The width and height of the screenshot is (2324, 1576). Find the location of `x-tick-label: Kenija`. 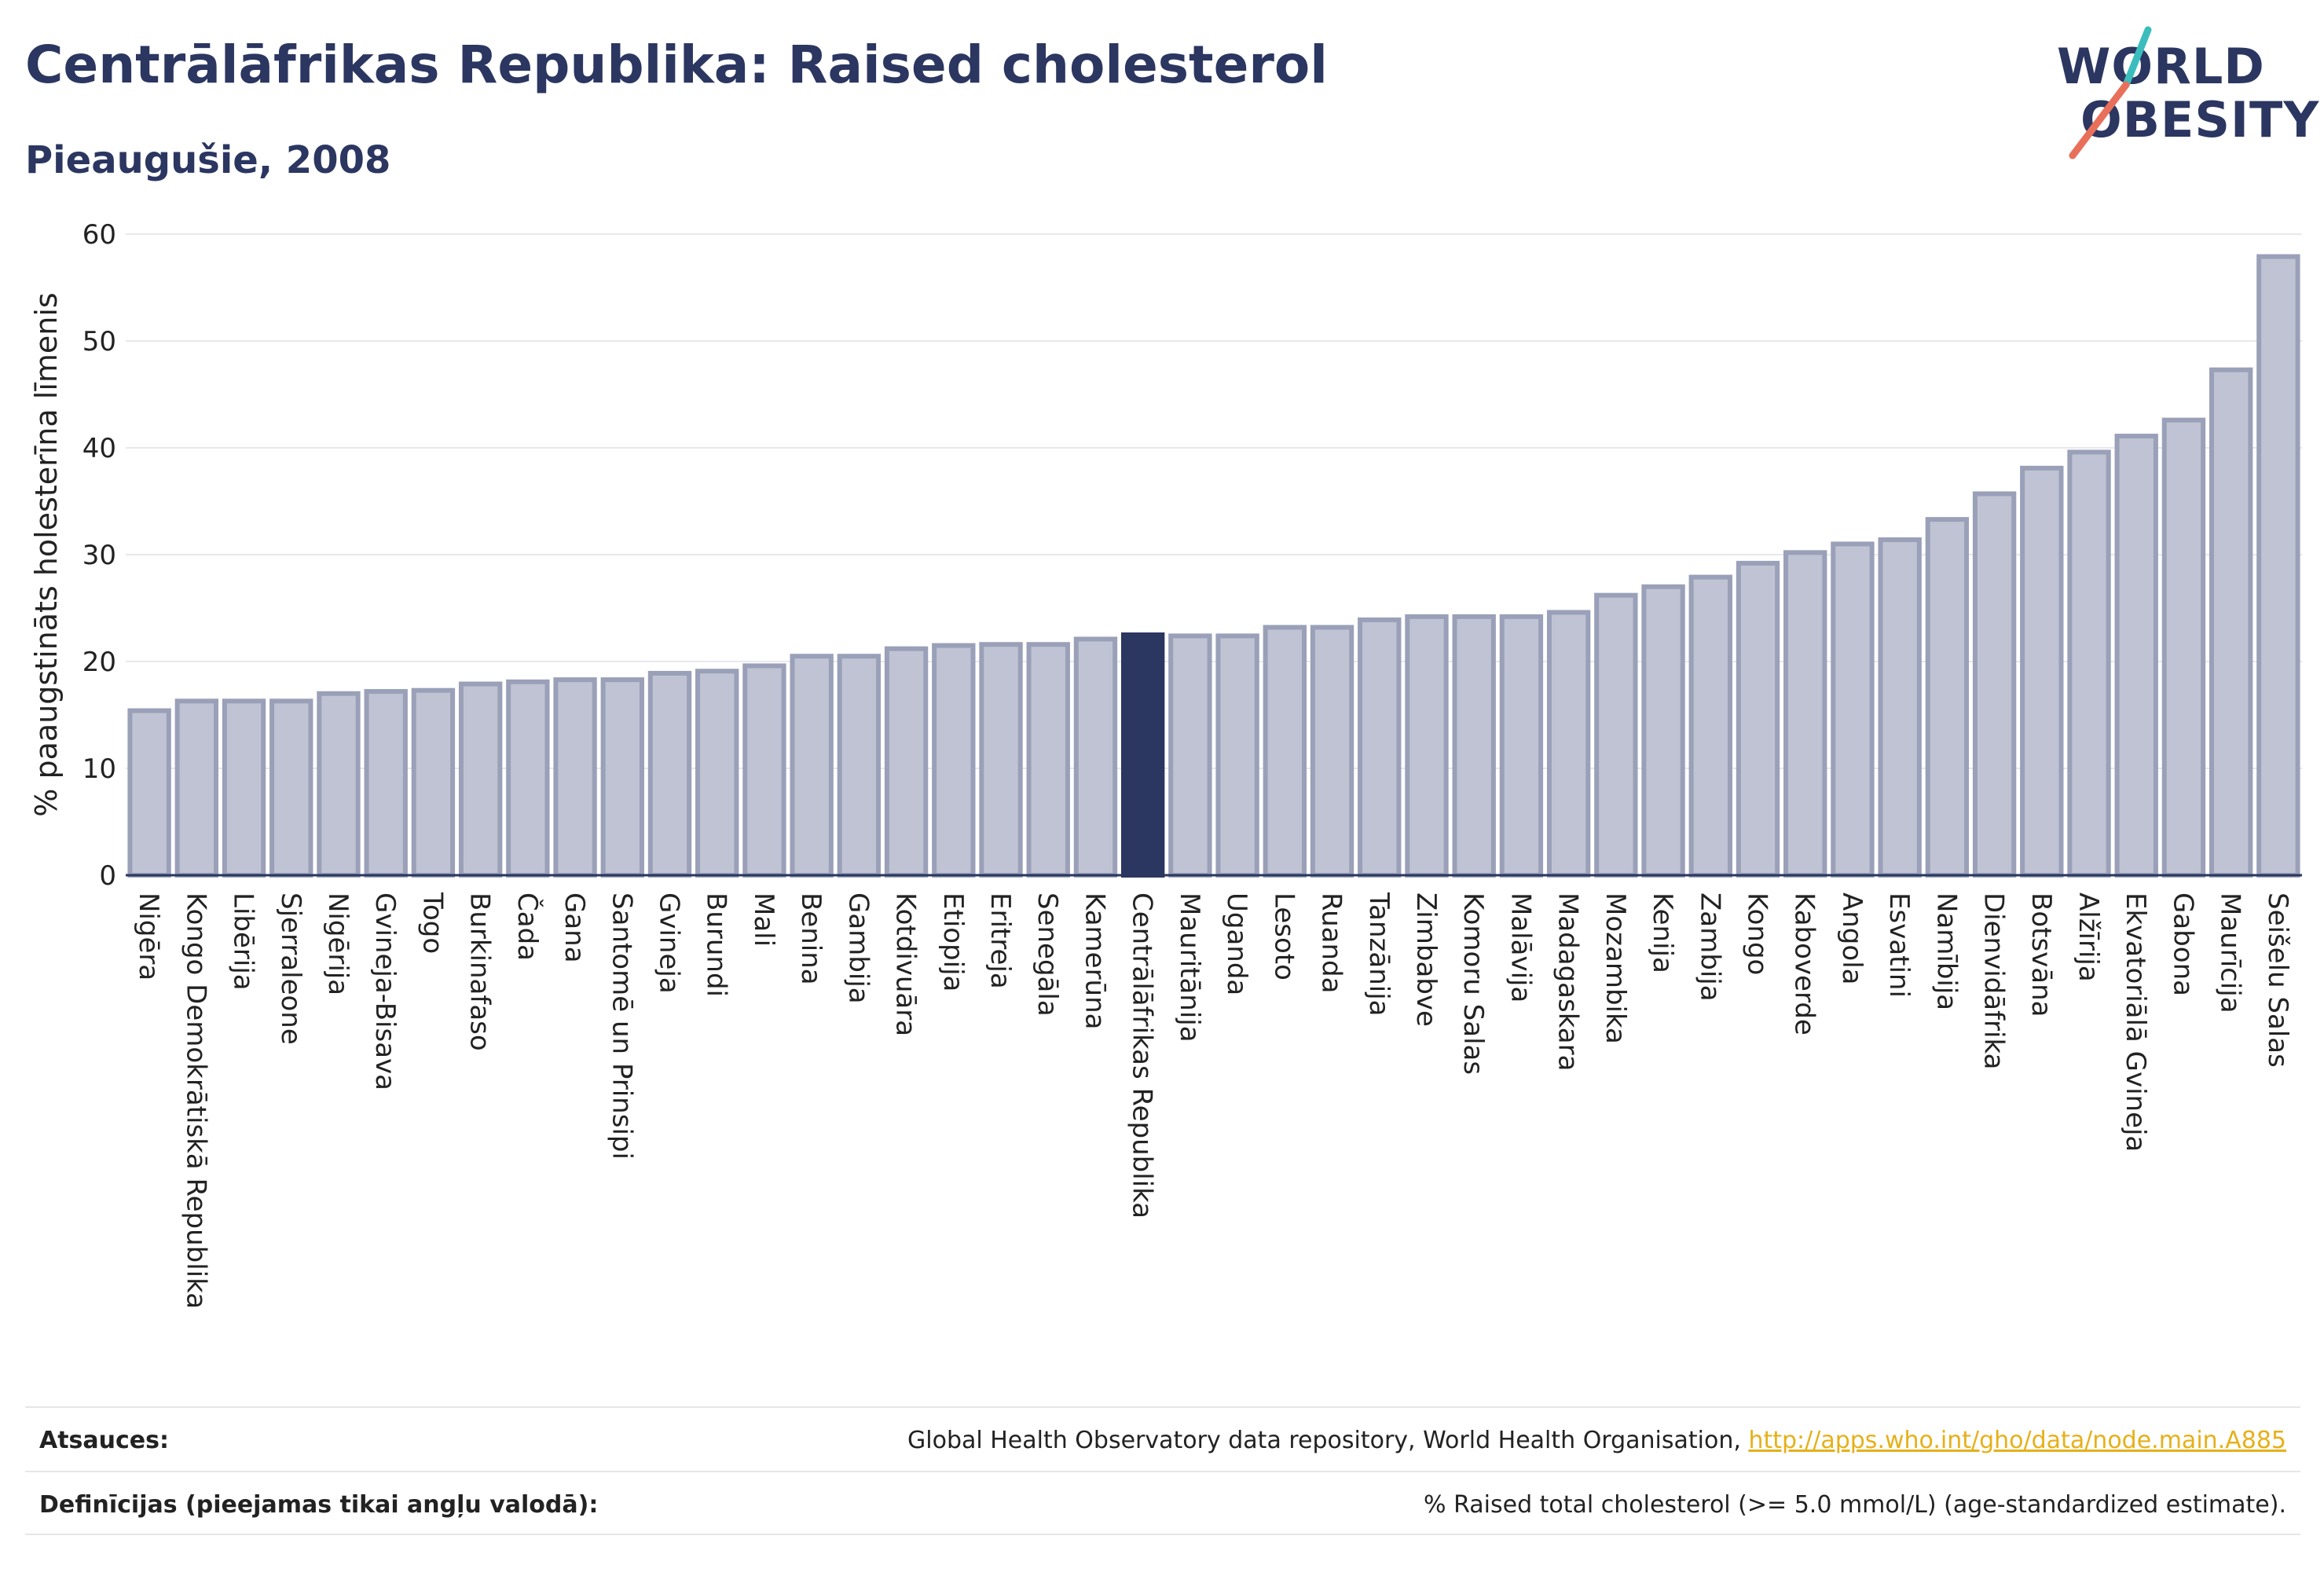

x-tick-label: Kenija is located at coordinates (1662, 932).